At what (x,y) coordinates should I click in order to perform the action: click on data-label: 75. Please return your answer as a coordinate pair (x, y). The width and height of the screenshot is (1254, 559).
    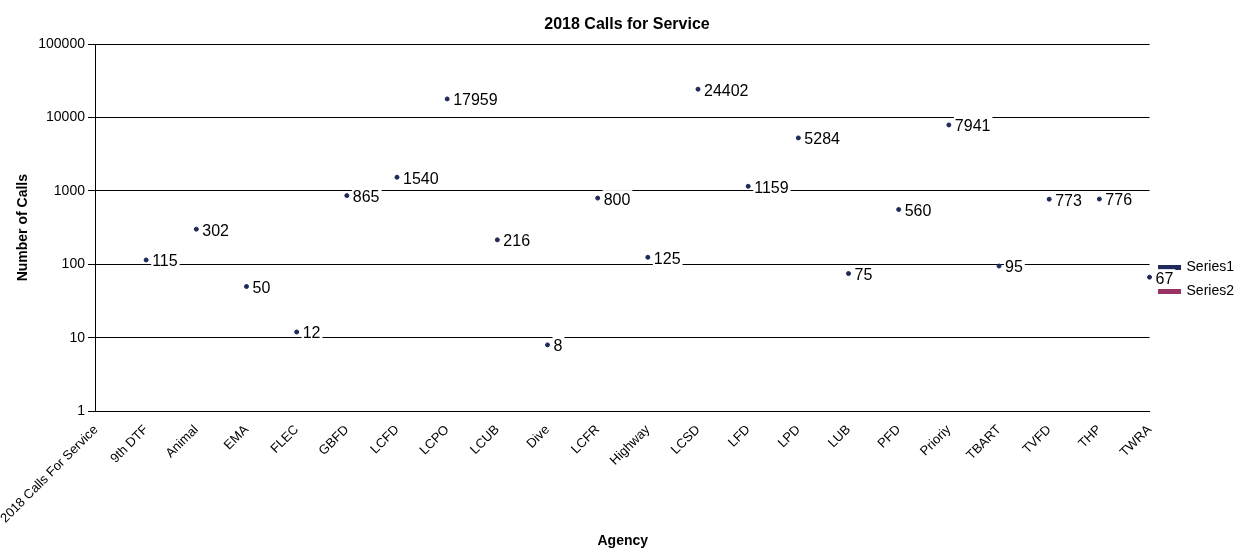
    Looking at the image, I should click on (863, 274).